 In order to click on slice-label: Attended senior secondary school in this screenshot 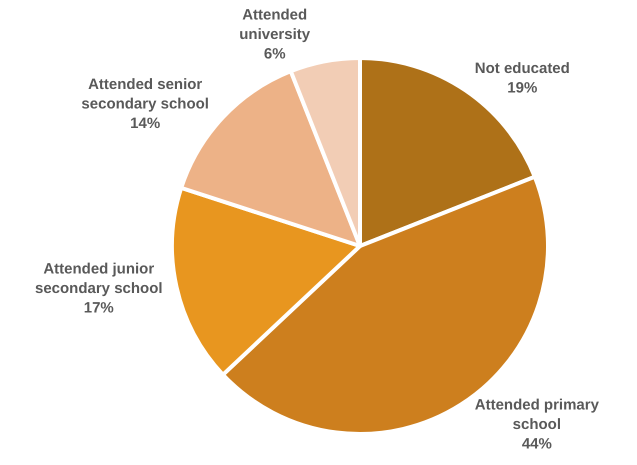, I will do `click(145, 94)`.